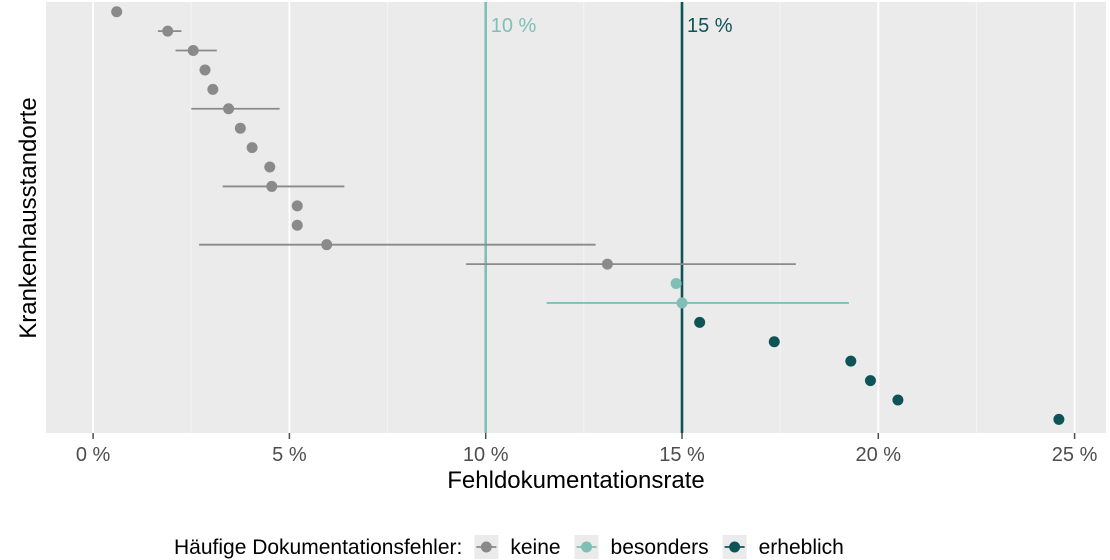 The image size is (1110, 560). What do you see at coordinates (1075, 455) in the screenshot?
I see `x-tick-label: 25 %` at bounding box center [1075, 455].